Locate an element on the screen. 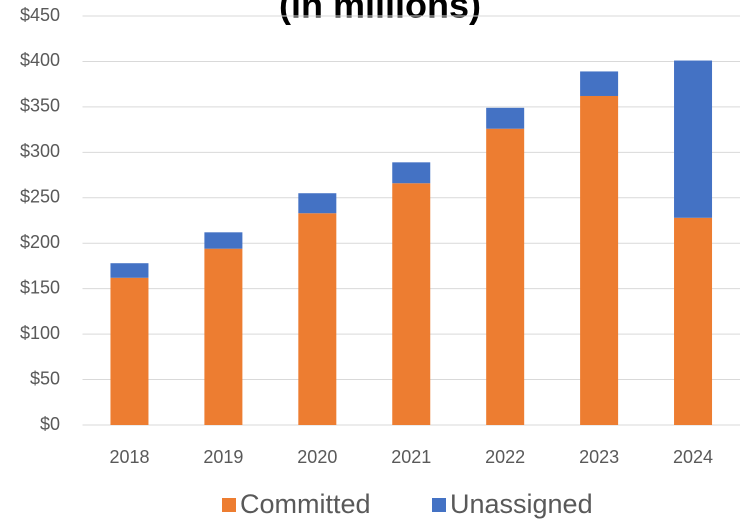 This screenshot has height=528, width=748. y-tick-label: $150 is located at coordinates (40, 287).